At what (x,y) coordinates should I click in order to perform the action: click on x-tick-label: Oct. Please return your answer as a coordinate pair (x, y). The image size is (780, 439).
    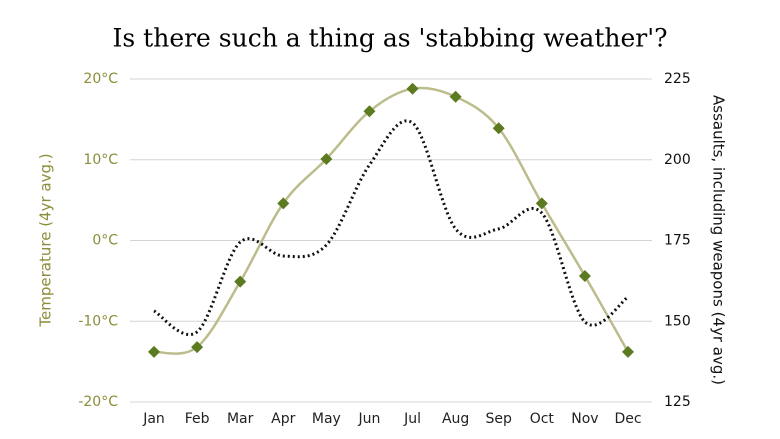
    Looking at the image, I should click on (542, 419).